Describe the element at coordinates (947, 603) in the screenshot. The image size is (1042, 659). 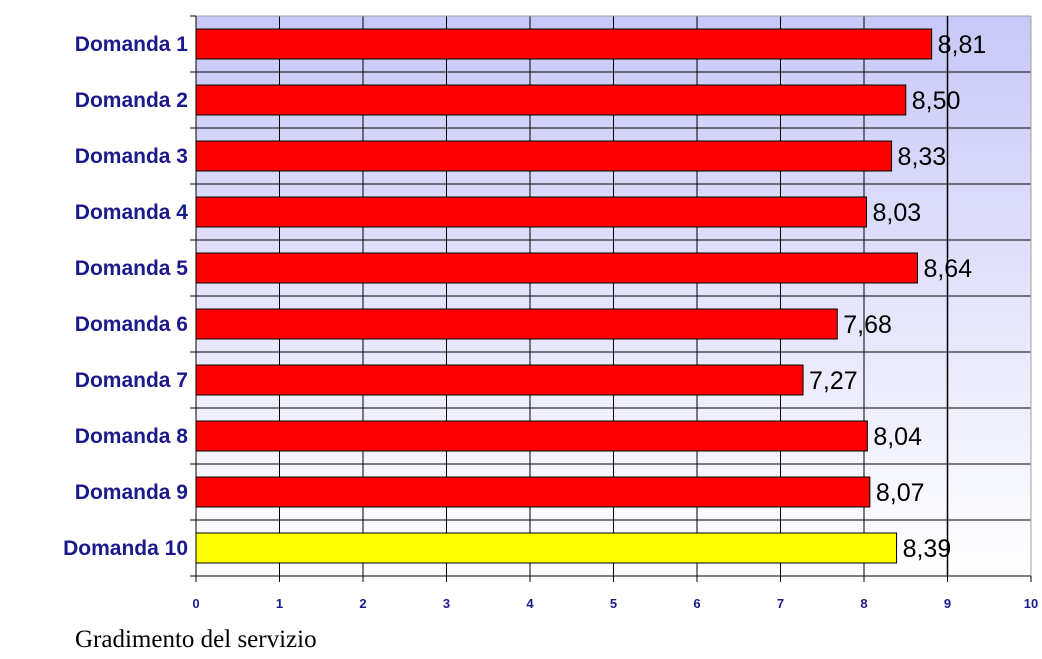
I see `x-tick-label: 9` at that location.